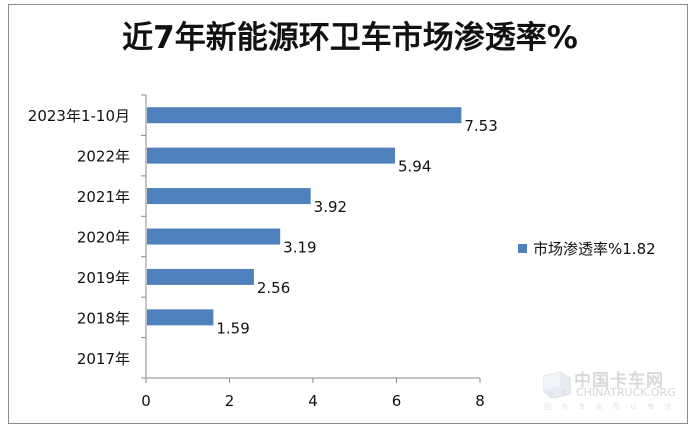 This screenshot has width=700, height=435. Describe the element at coordinates (522, 248) in the screenshot. I see `legend-swatch` at that location.